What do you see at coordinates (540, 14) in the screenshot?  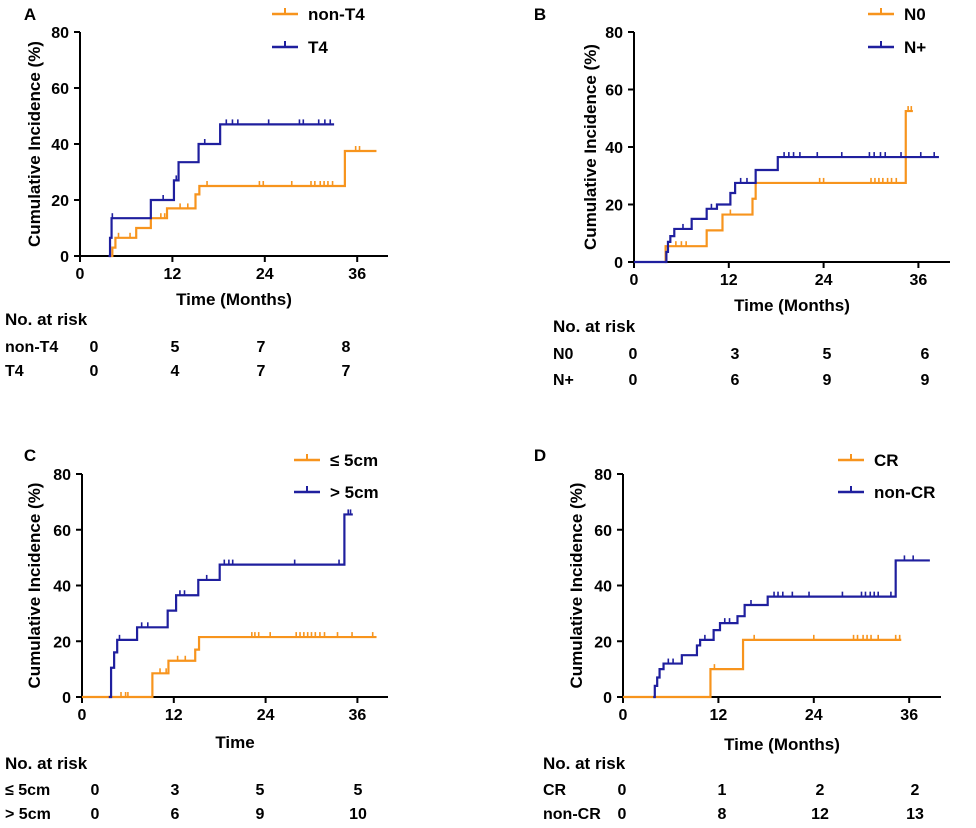 I see `panel-letter: B` at bounding box center [540, 14].